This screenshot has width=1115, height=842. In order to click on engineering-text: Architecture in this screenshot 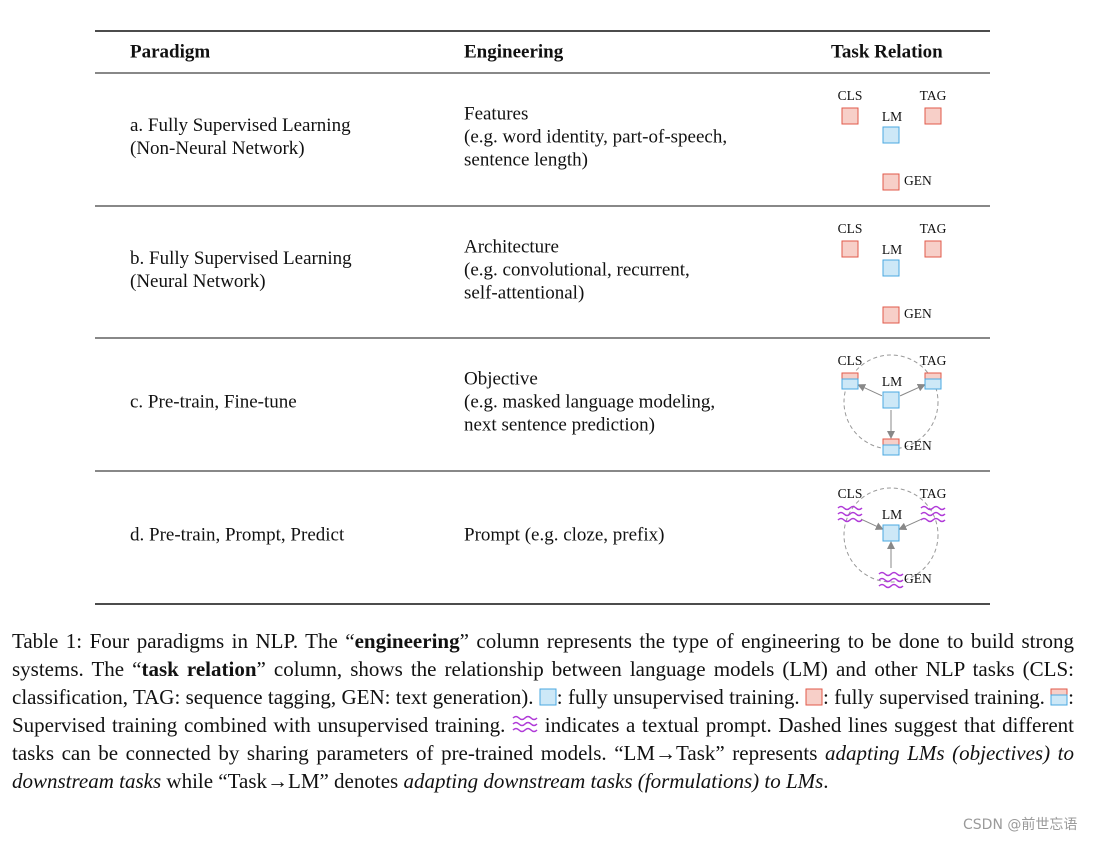, I will do `click(511, 246)`.